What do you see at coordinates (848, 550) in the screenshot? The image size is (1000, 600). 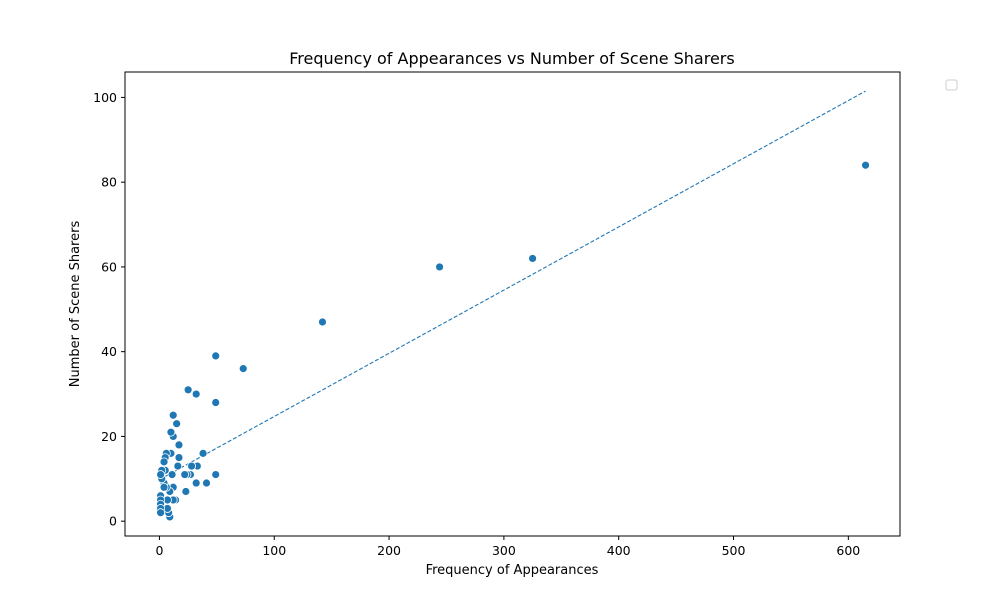 I see `x-tick-label: 600` at bounding box center [848, 550].